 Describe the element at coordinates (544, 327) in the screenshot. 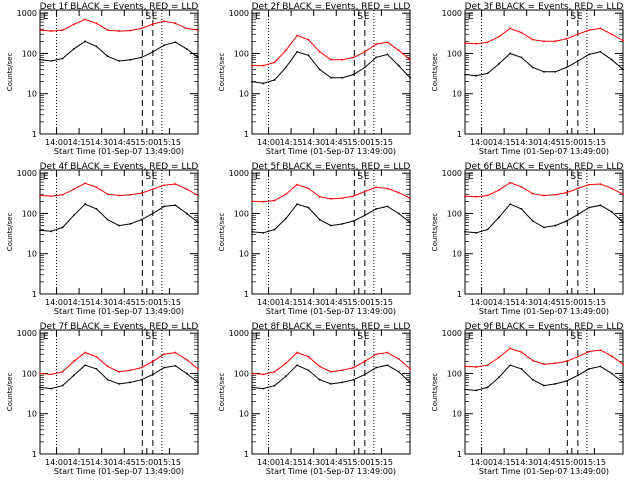

I see `panel-title: Det 9f BLACK = Events, RED = LLD` at that location.